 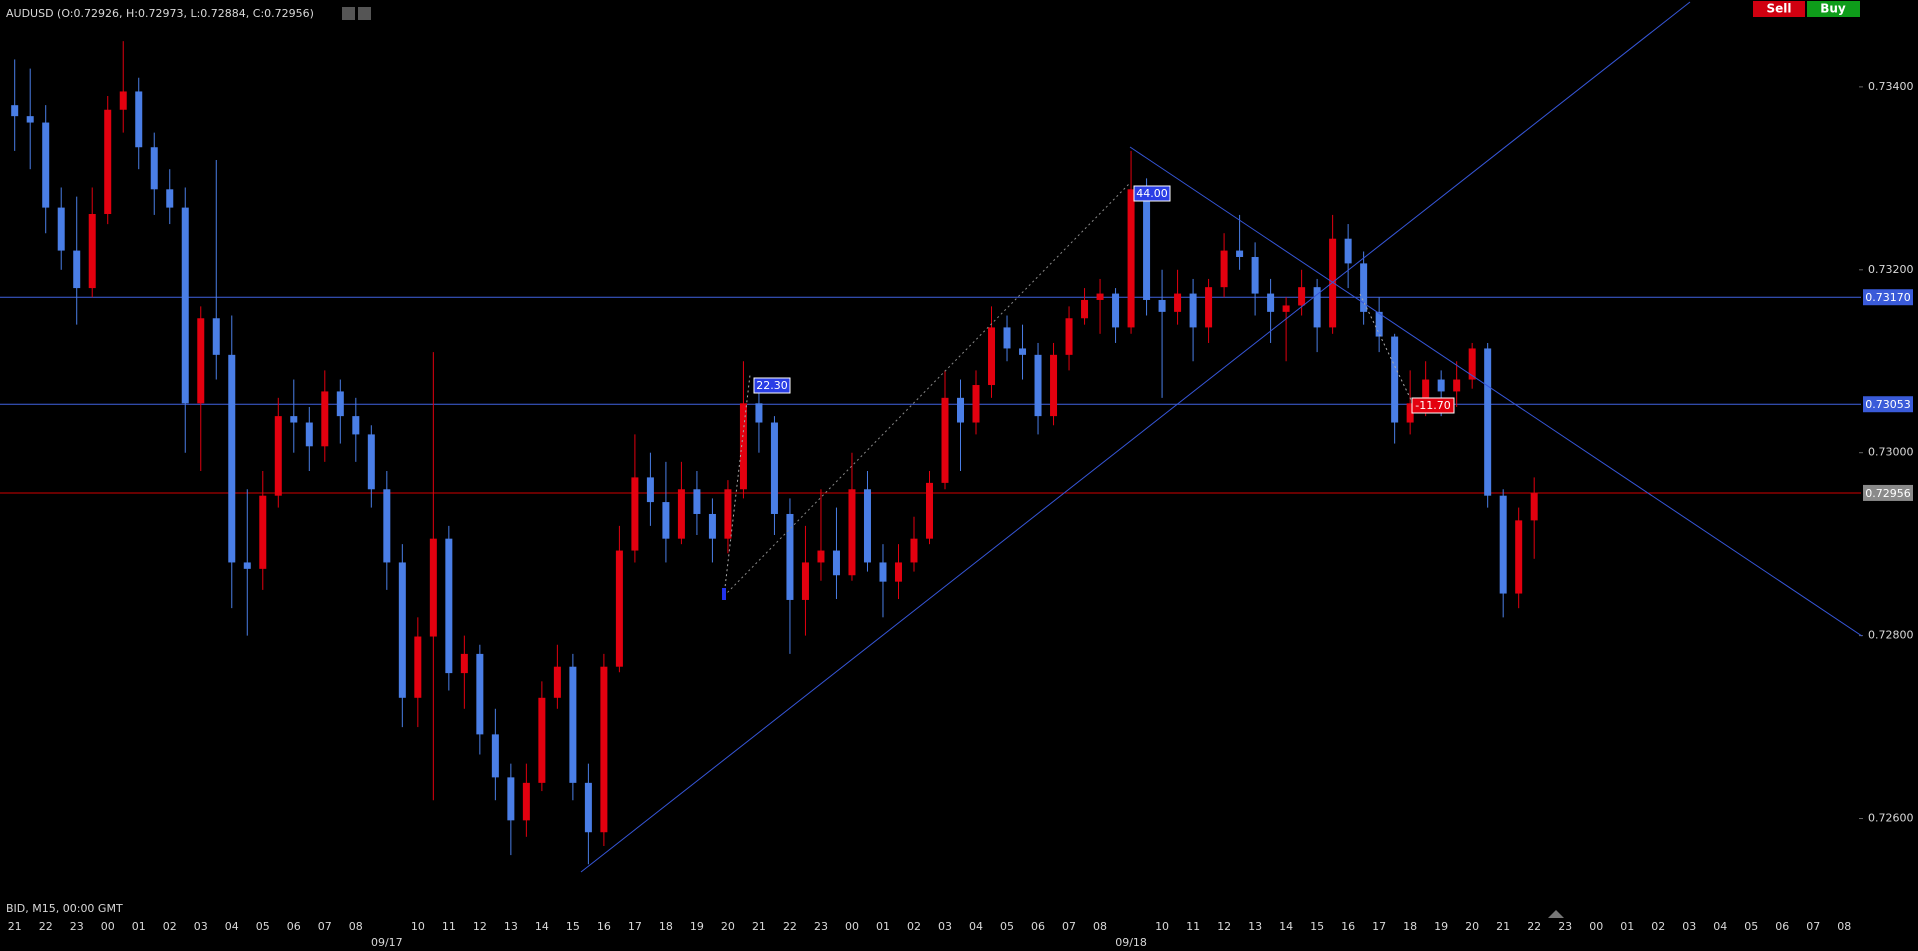 I want to click on x-tick-label: 10, so click(x=1162, y=926).